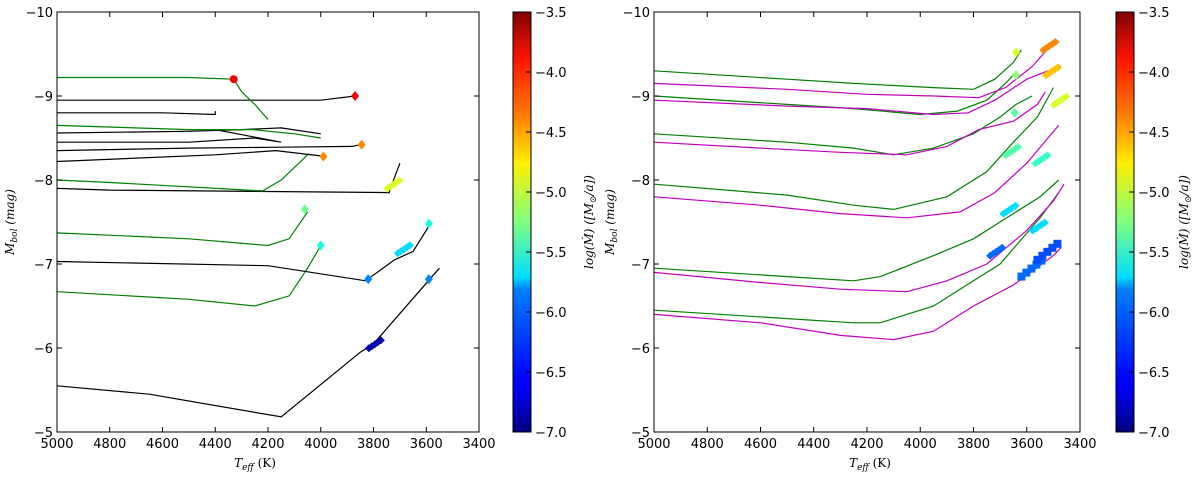 The width and height of the screenshot is (1200, 477). Describe the element at coordinates (255, 464) in the screenshot. I see `left-x-label: Teff (K)` at that location.